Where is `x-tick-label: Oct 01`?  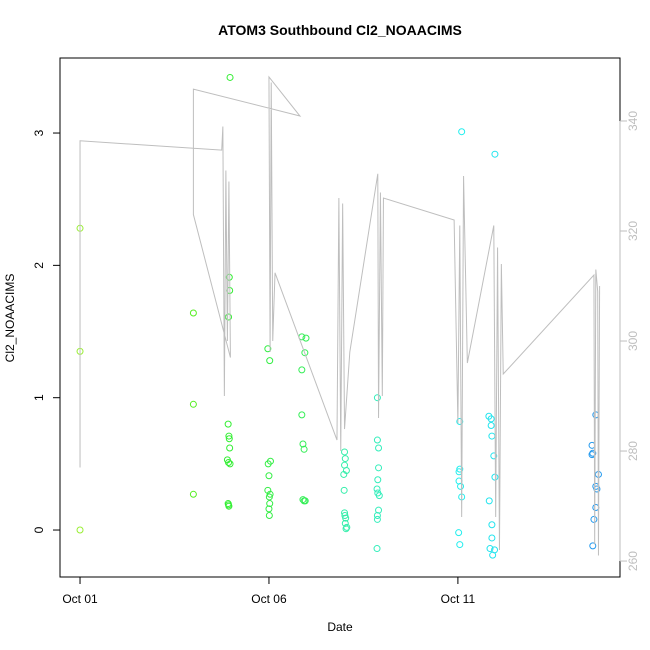 x-tick-label: Oct 01 is located at coordinates (80, 599).